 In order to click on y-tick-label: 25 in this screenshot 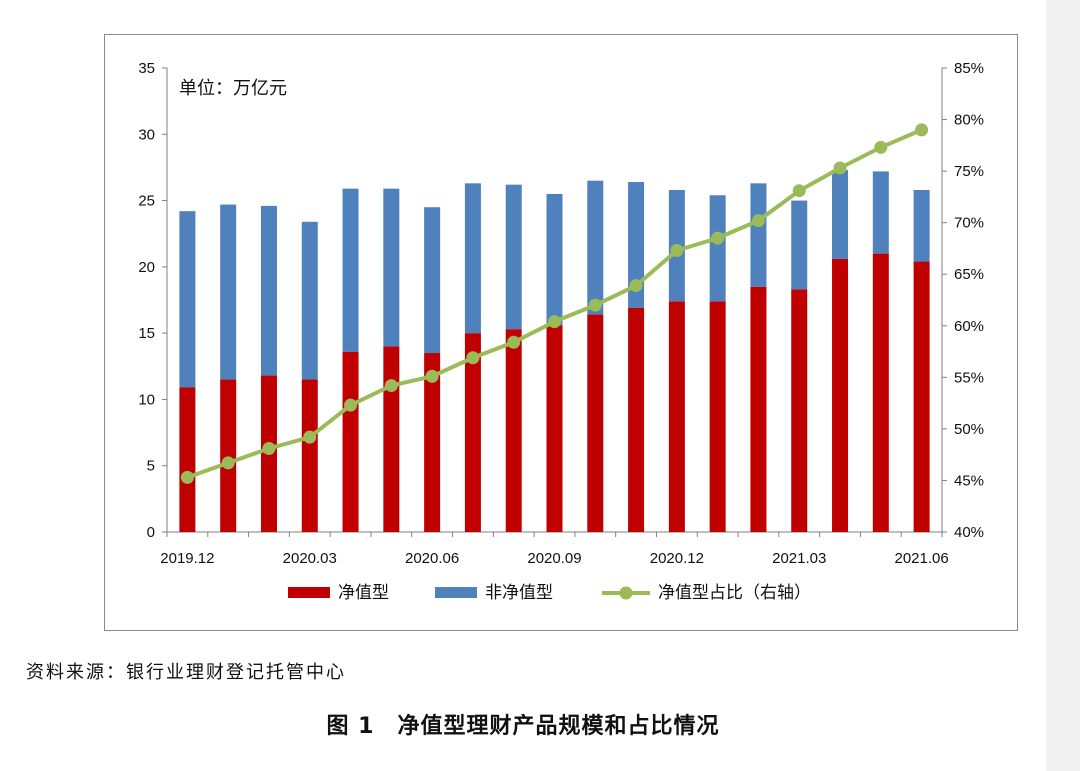, I will do `click(146, 201)`.